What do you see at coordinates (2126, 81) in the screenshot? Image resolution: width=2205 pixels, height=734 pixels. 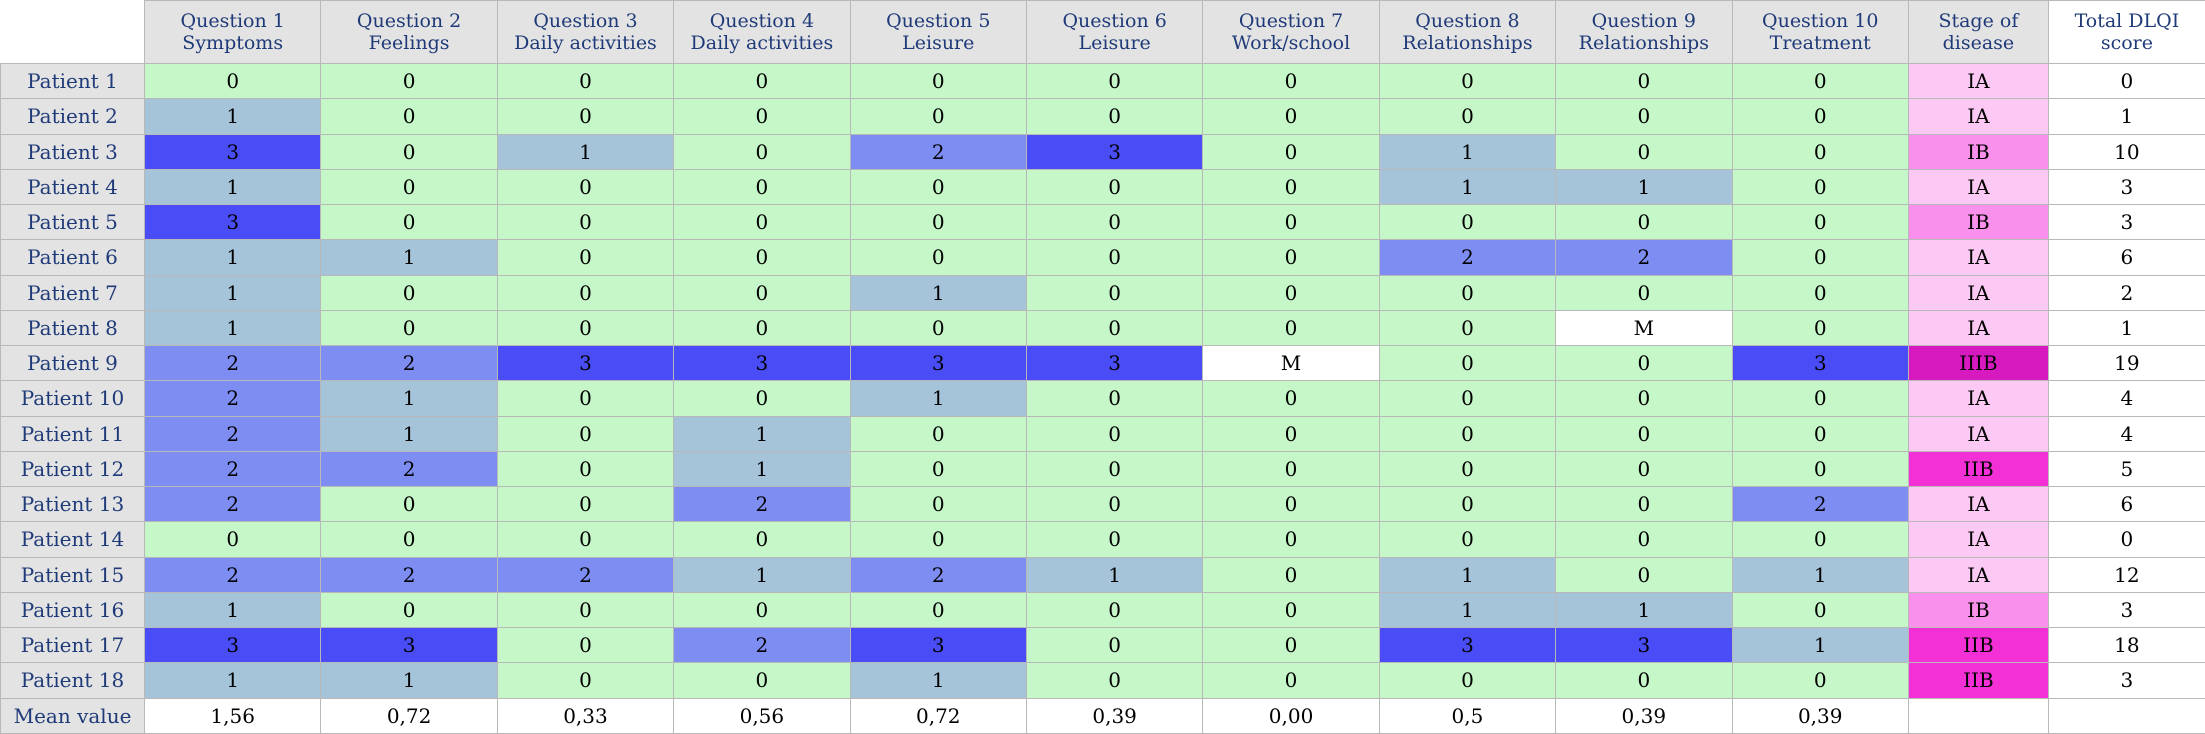 I see `total-score-cell: 0` at bounding box center [2126, 81].